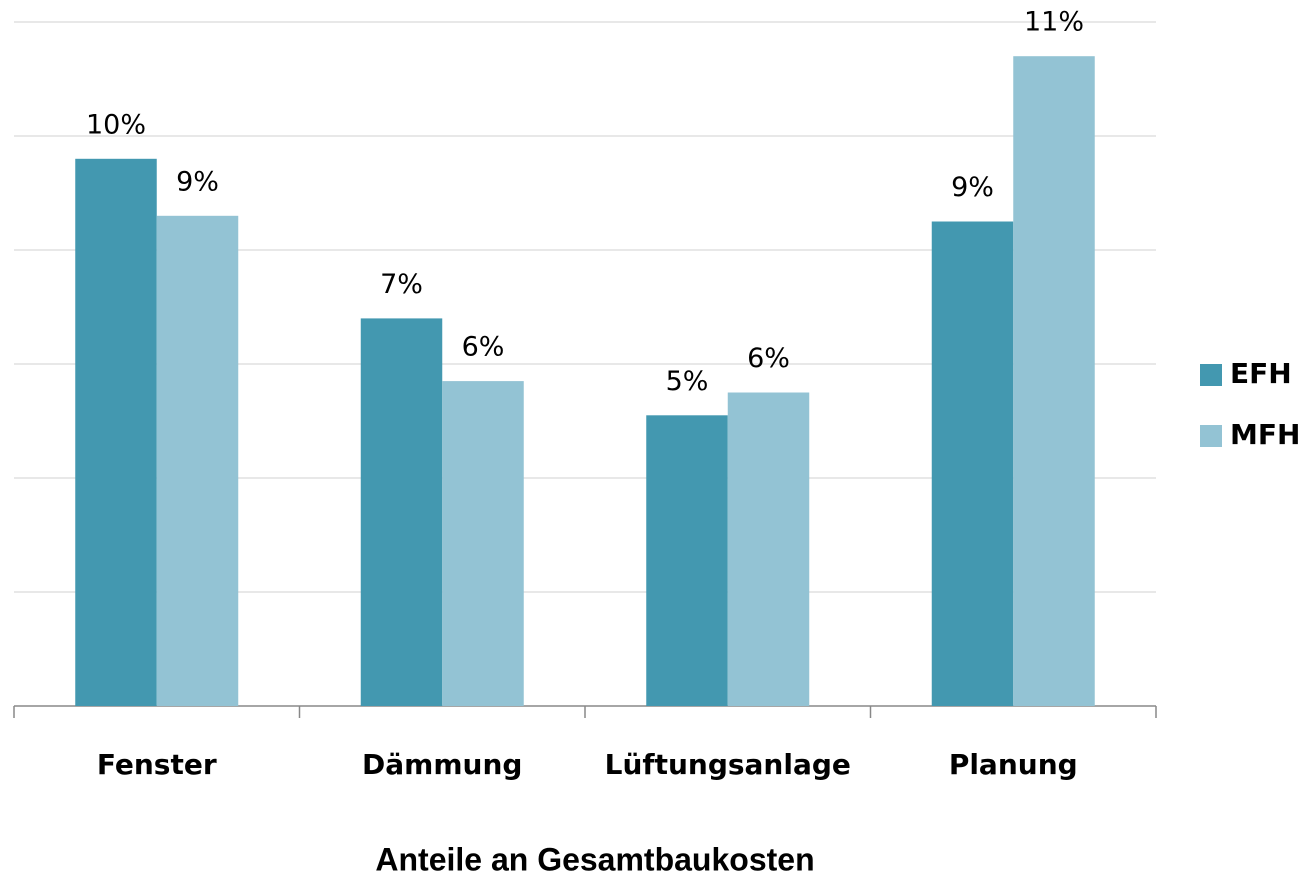 The image size is (1306, 883). I want to click on chart-title: Anteile an Gesamtbaukosten, so click(594, 859).